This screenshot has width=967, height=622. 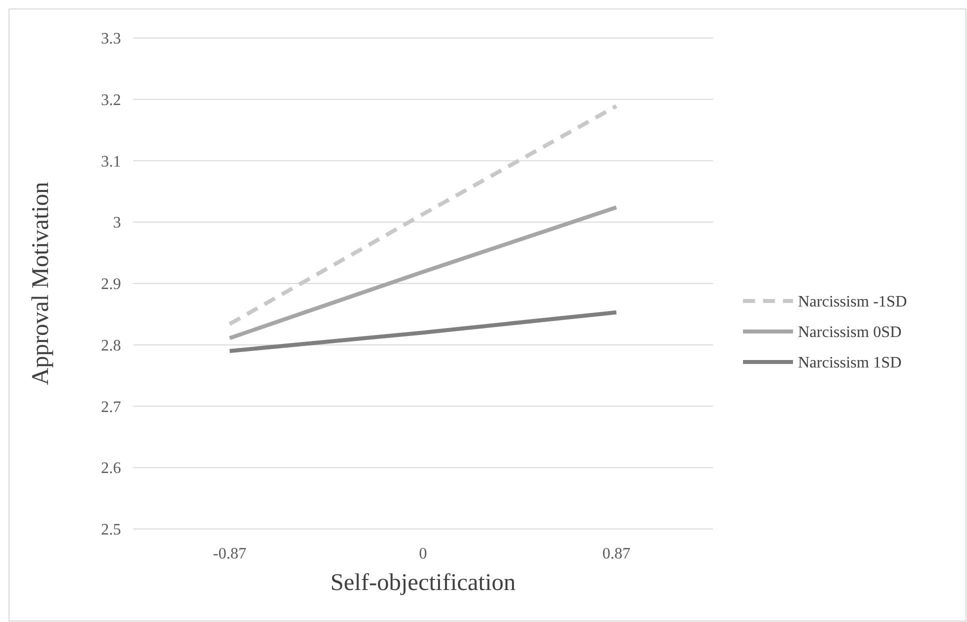 What do you see at coordinates (111, 39) in the screenshot?
I see `y-tick-label: 3.3` at bounding box center [111, 39].